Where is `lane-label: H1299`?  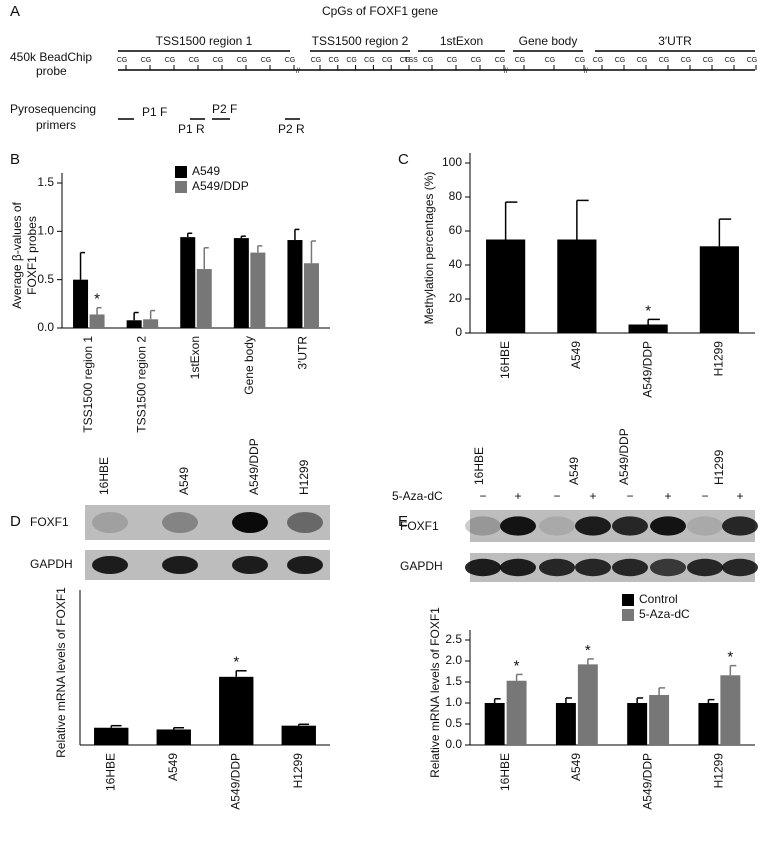
lane-label: H1299 is located at coordinates (719, 467).